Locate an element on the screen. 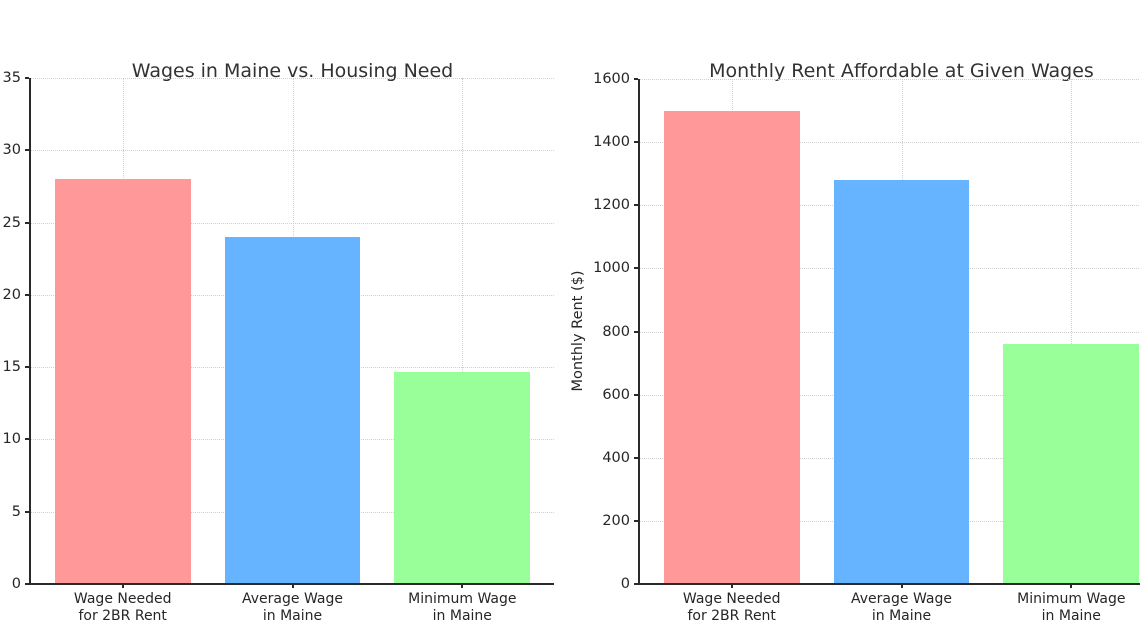 The height and width of the screenshot is (641, 1140). y-tick-label: 20 is located at coordinates (11, 294).